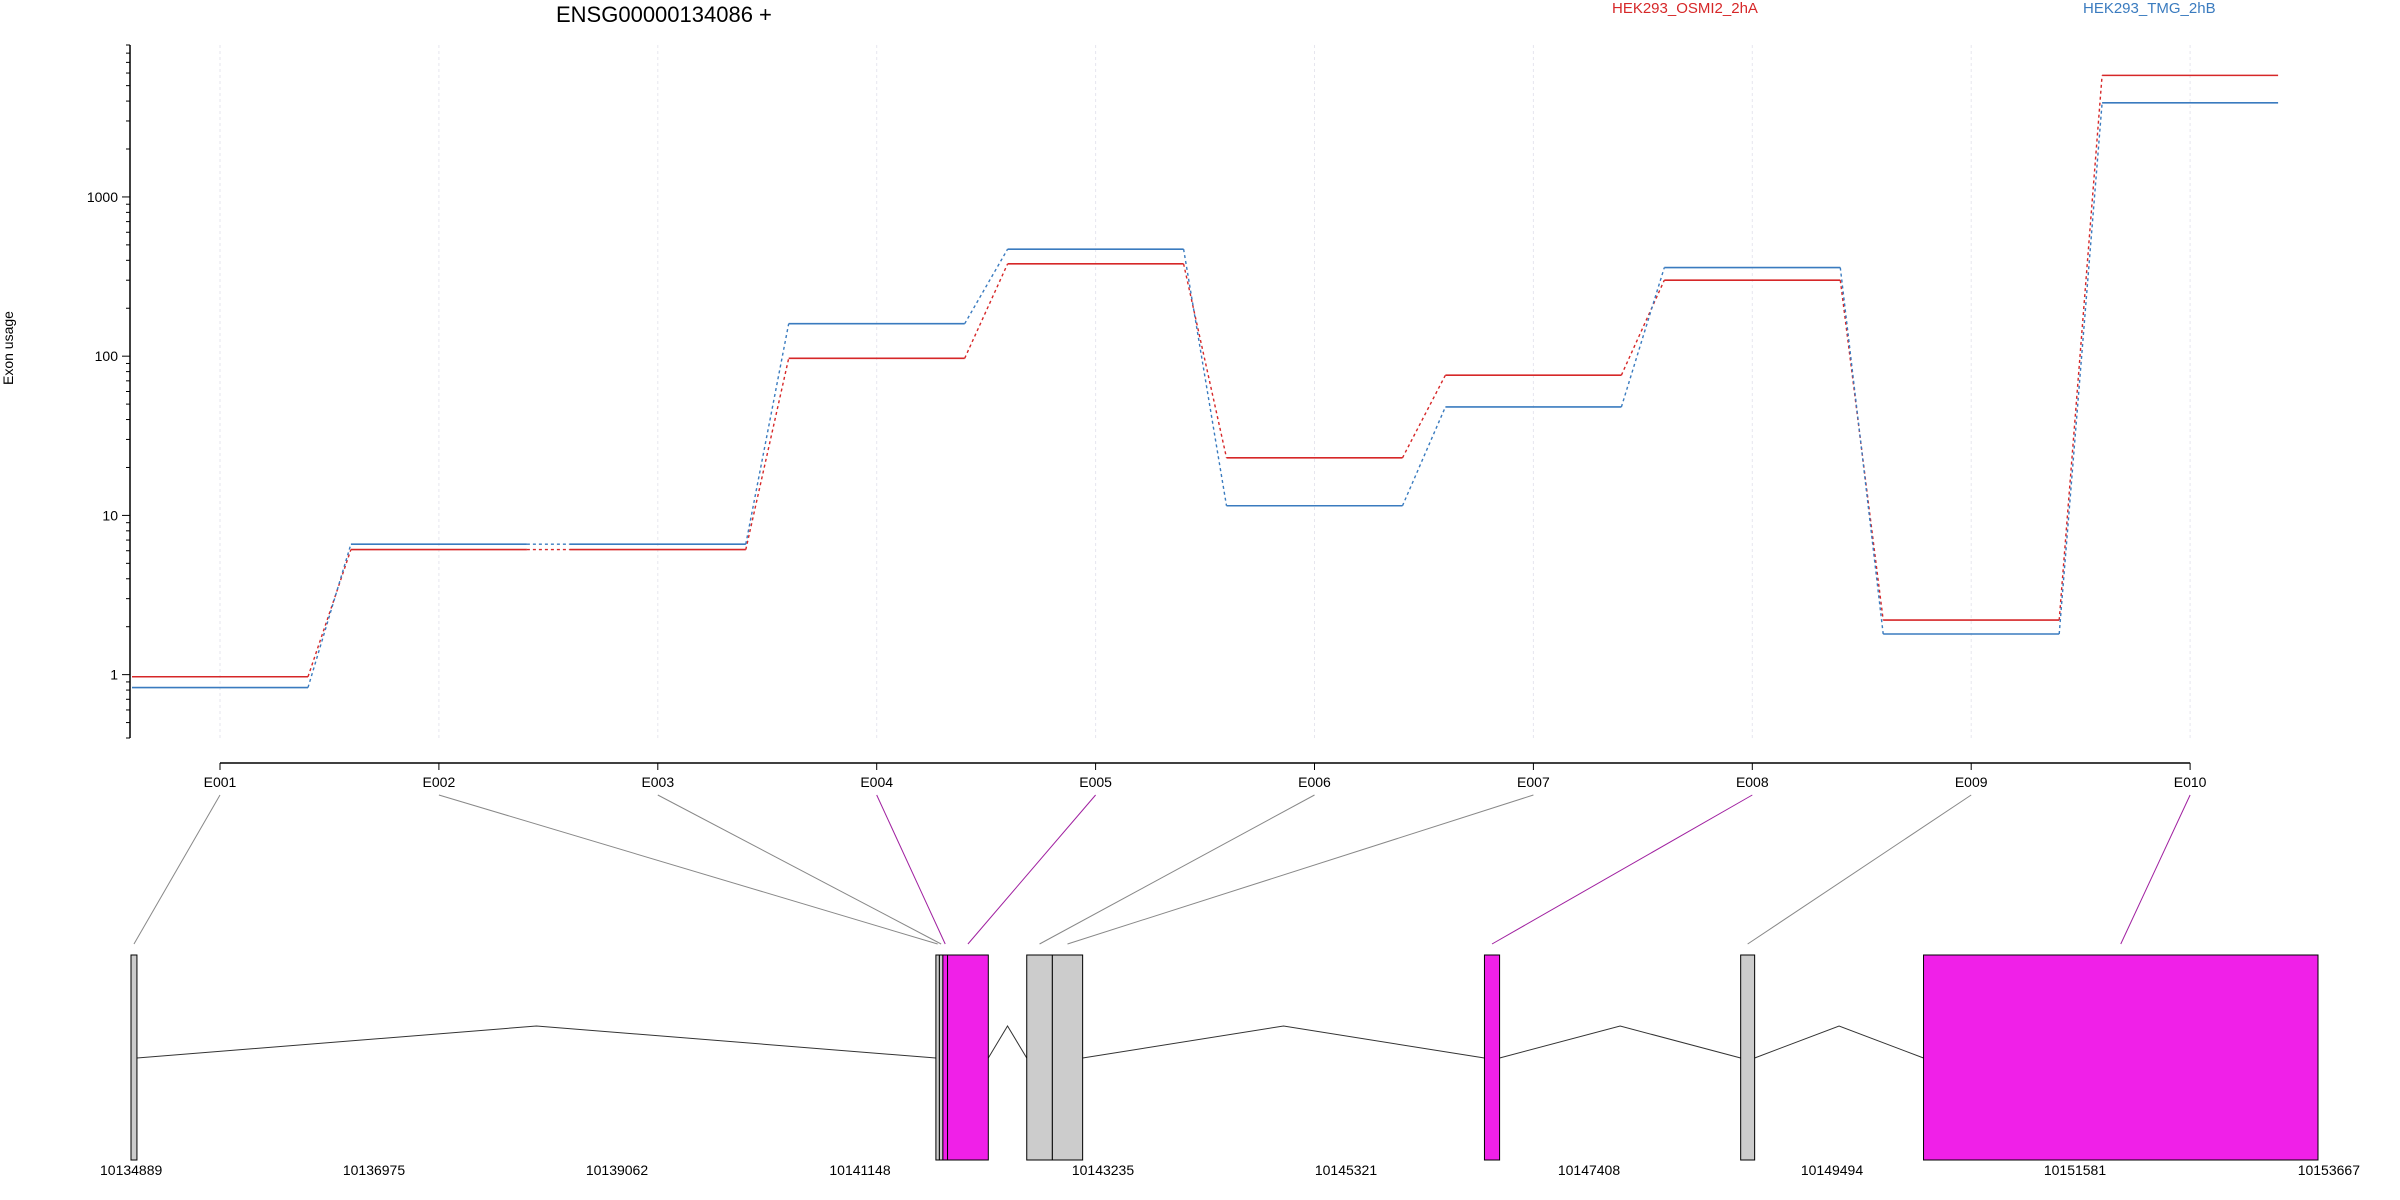 The width and height of the screenshot is (2400, 1200). I want to click on x-tick-label: E004, so click(876, 782).